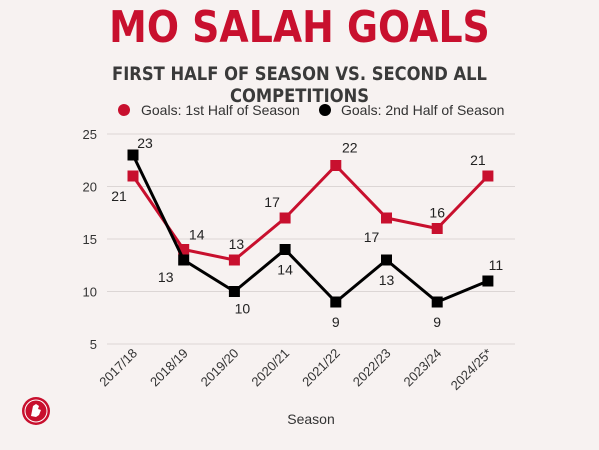  Describe the element at coordinates (90, 134) in the screenshot. I see `y-tick-label: 25` at that location.